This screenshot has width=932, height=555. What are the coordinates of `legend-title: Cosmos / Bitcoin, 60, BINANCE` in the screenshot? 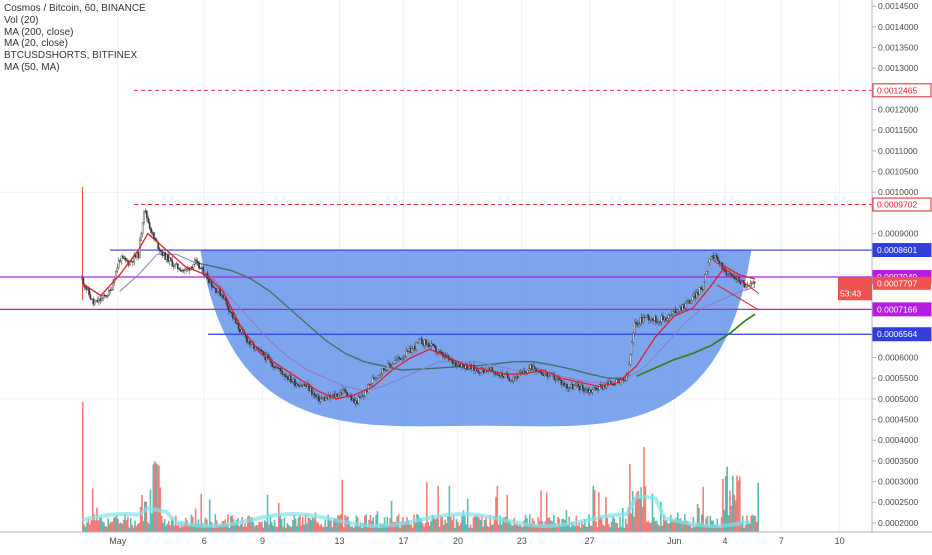 It's located at (75, 8).